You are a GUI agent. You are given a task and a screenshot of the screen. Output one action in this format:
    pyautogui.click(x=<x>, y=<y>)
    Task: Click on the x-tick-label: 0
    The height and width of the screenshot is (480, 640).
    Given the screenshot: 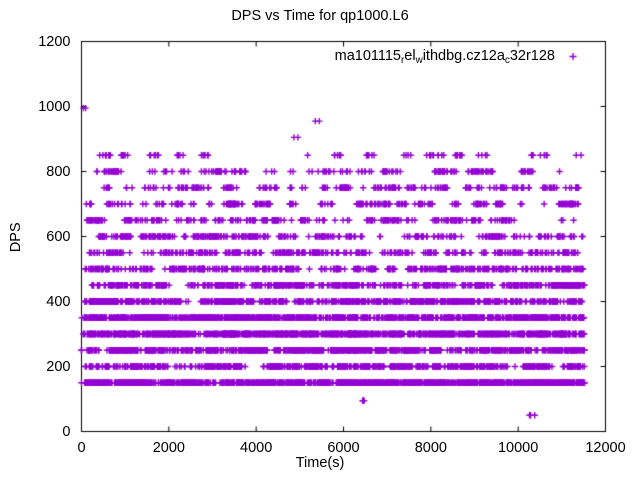 What is the action you would take?
    pyautogui.click(x=81, y=447)
    